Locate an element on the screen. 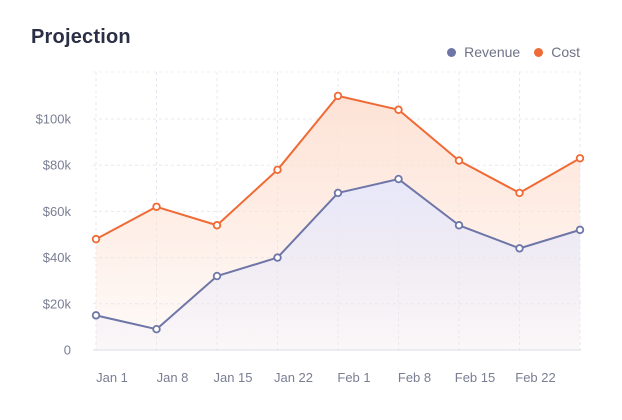 The width and height of the screenshot is (622, 420). cost-legend-dot-icon is located at coordinates (539, 52).